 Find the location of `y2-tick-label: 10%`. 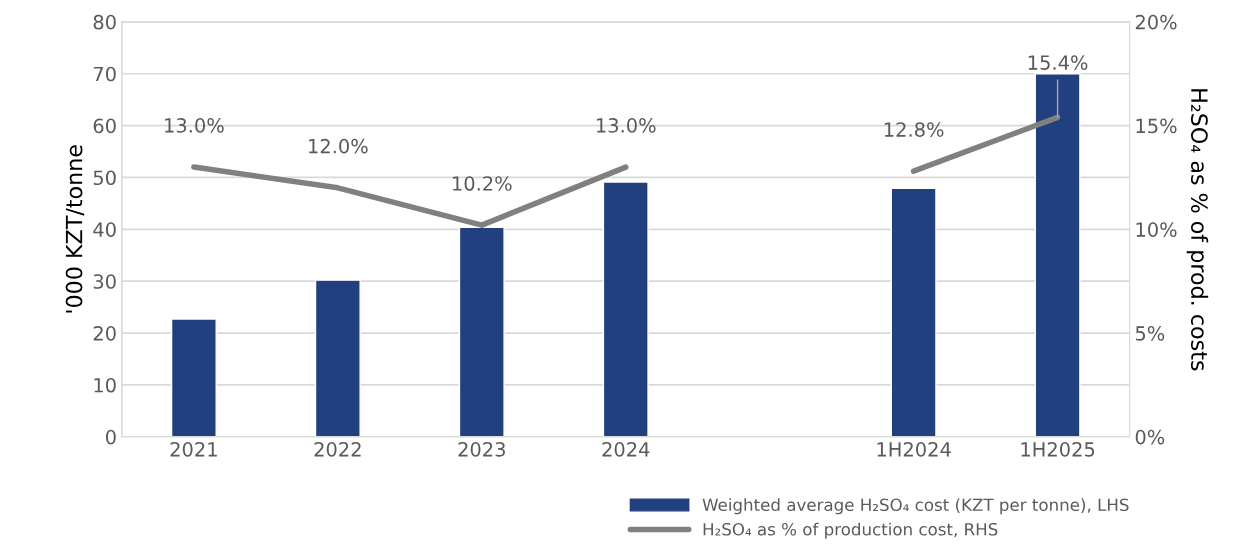

y2-tick-label: 10% is located at coordinates (1156, 229).